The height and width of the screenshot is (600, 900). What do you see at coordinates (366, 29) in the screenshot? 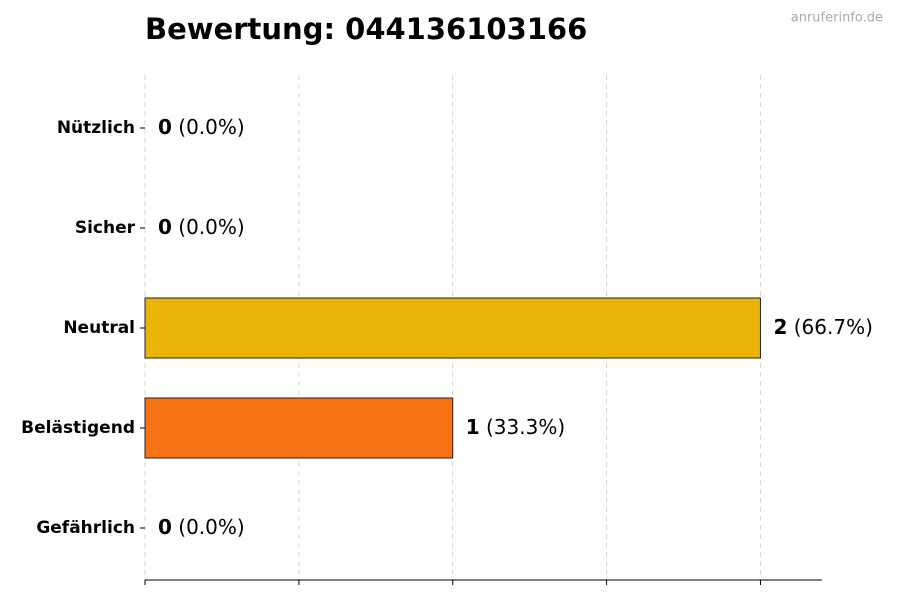
I see `chart-title: Bewertung: 044136103166` at bounding box center [366, 29].